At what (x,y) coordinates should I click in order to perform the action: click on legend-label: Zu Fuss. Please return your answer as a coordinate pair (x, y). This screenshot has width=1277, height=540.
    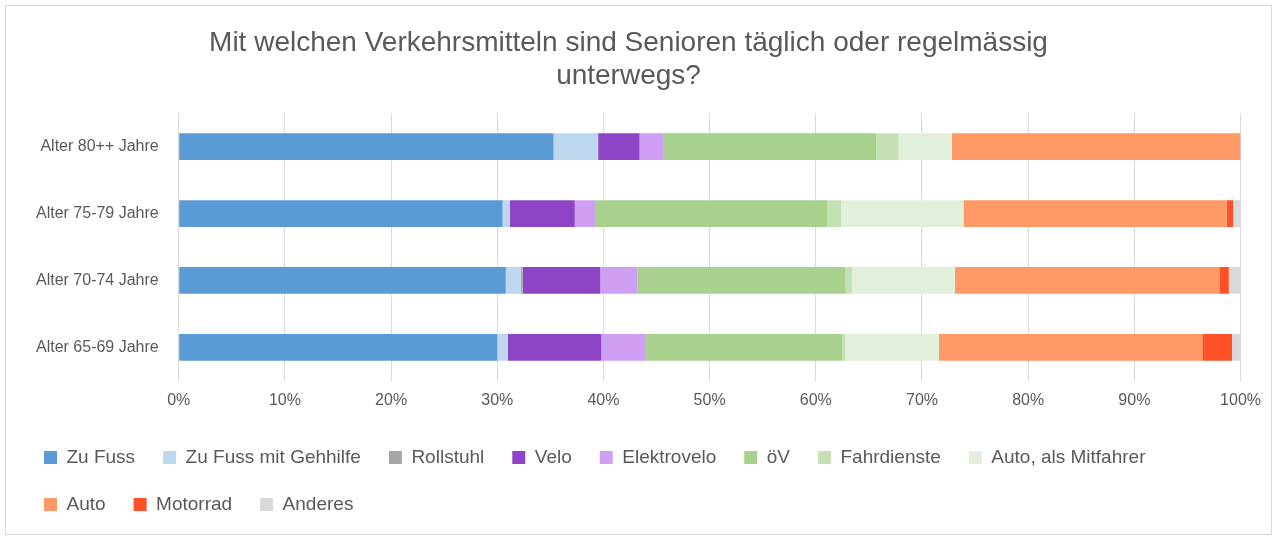
    Looking at the image, I should click on (101, 456).